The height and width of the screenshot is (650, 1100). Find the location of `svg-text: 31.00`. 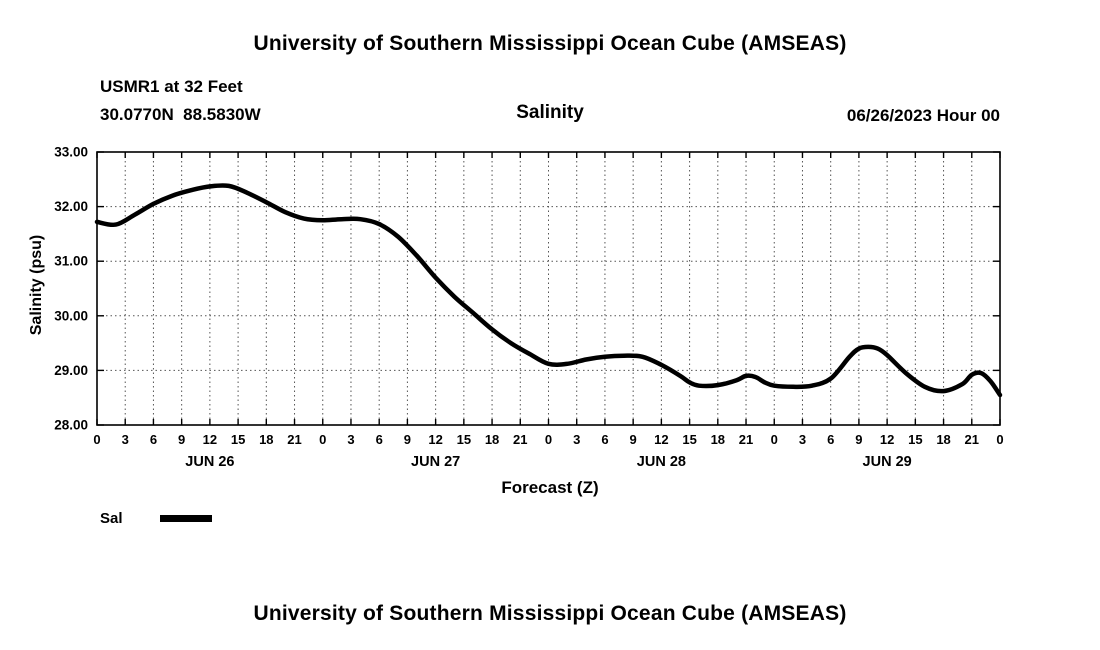

svg-text: 31.00 is located at coordinates (71, 261).